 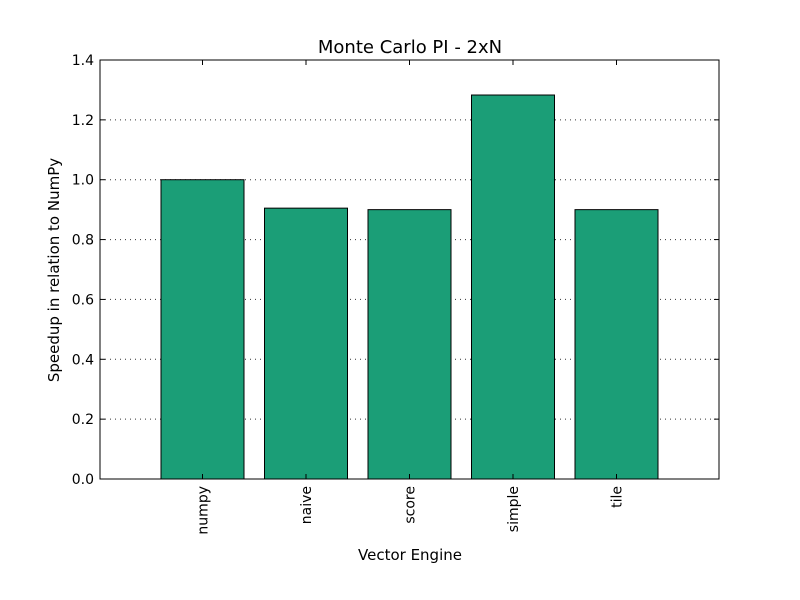 I want to click on y-axis-label: Speedup in relation to NumPy, so click(x=54, y=270).